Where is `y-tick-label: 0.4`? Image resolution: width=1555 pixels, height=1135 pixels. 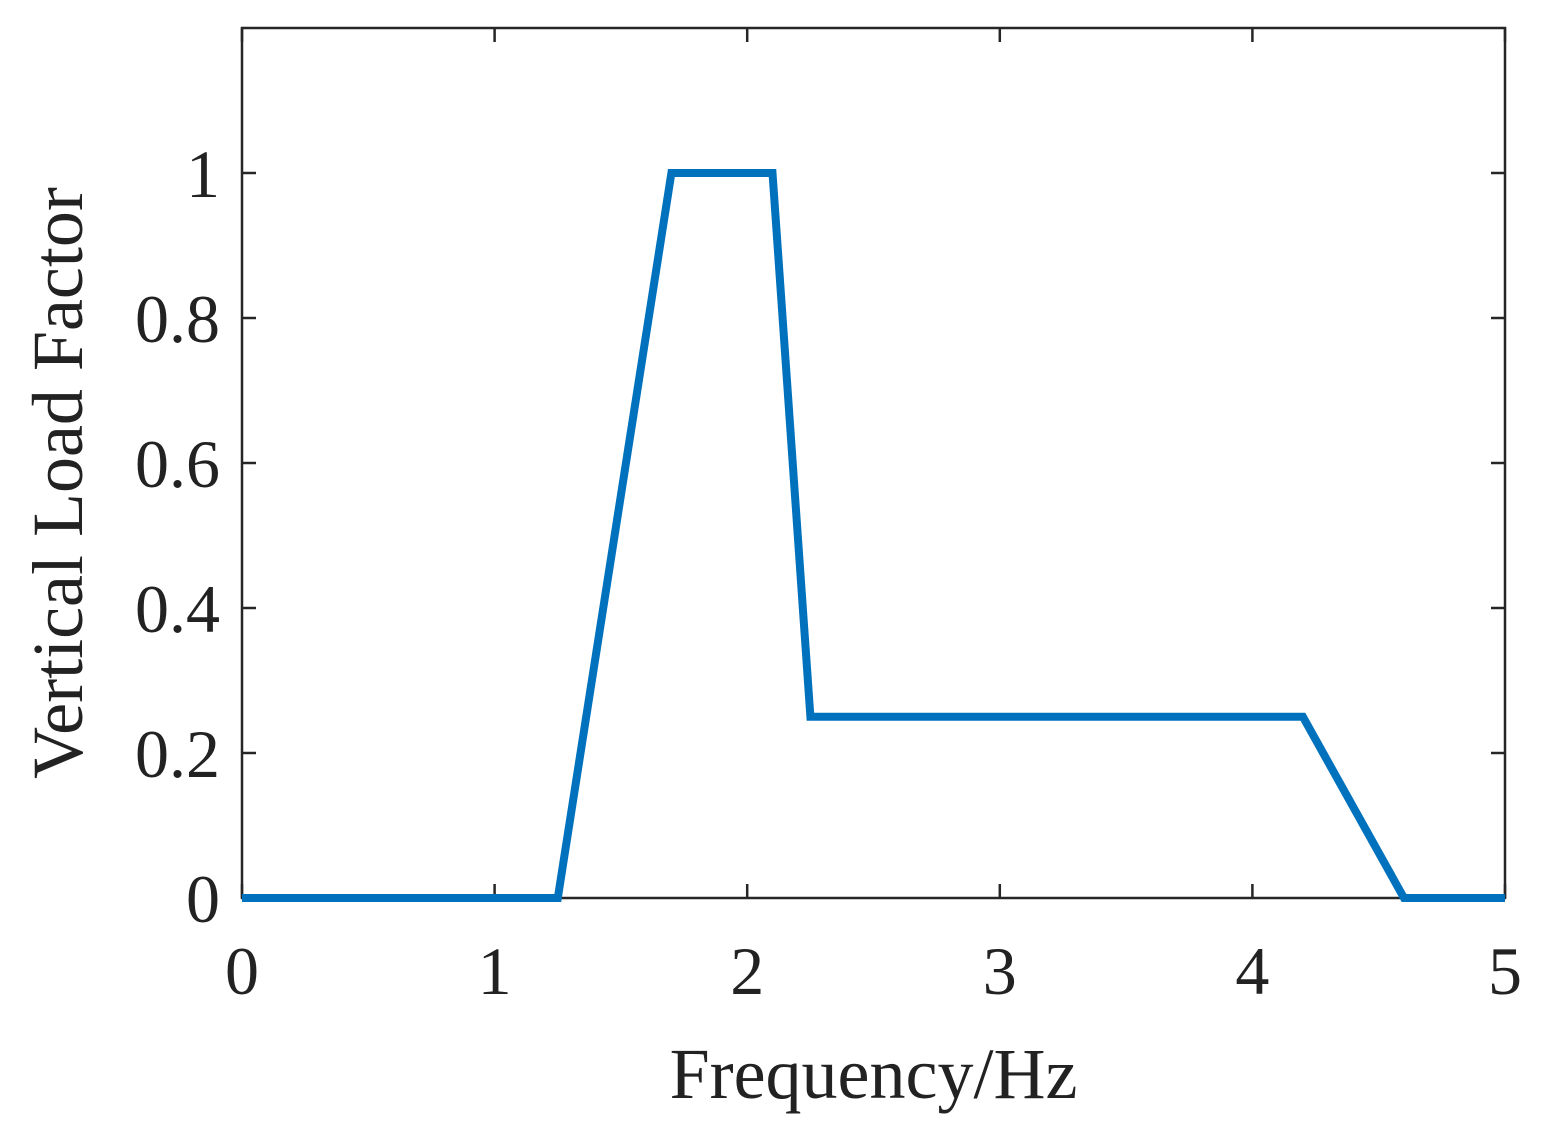 y-tick-label: 0.4 is located at coordinates (177, 609).